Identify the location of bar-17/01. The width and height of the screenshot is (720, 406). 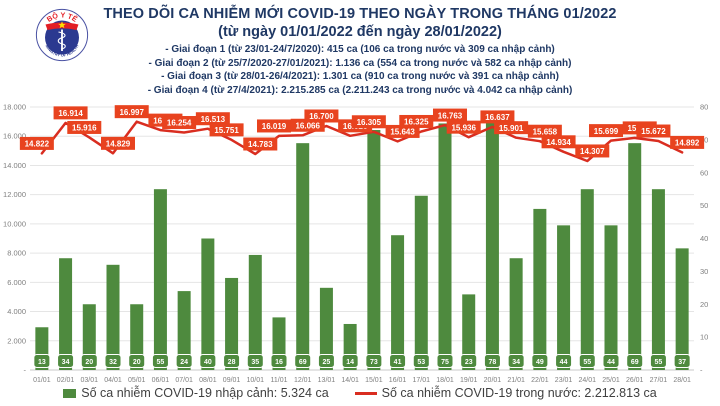
(421, 282).